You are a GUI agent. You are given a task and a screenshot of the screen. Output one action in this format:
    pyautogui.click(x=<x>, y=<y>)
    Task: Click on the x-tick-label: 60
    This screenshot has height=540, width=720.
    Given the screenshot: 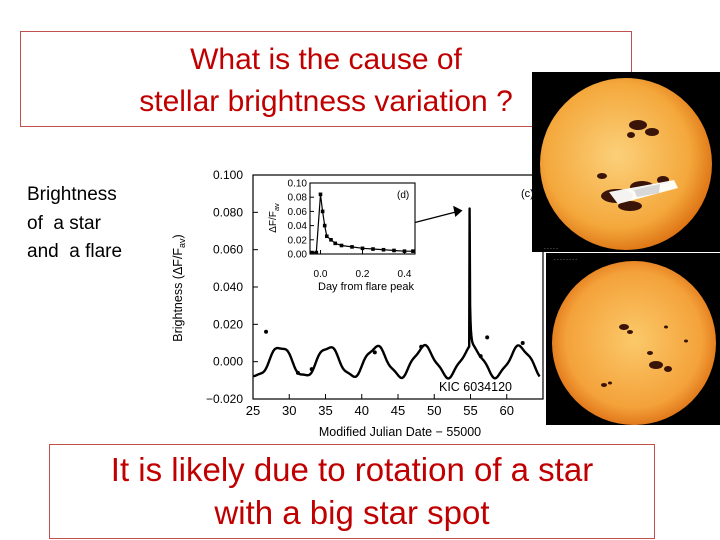 What is the action you would take?
    pyautogui.click(x=507, y=410)
    